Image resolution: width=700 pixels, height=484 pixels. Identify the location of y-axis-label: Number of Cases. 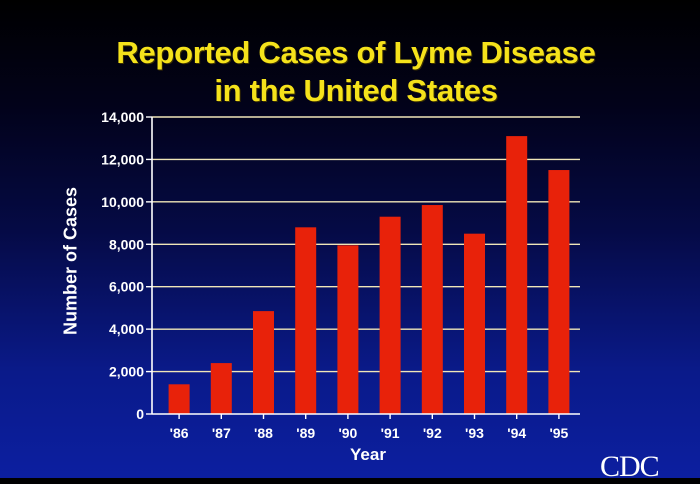
(70, 261).